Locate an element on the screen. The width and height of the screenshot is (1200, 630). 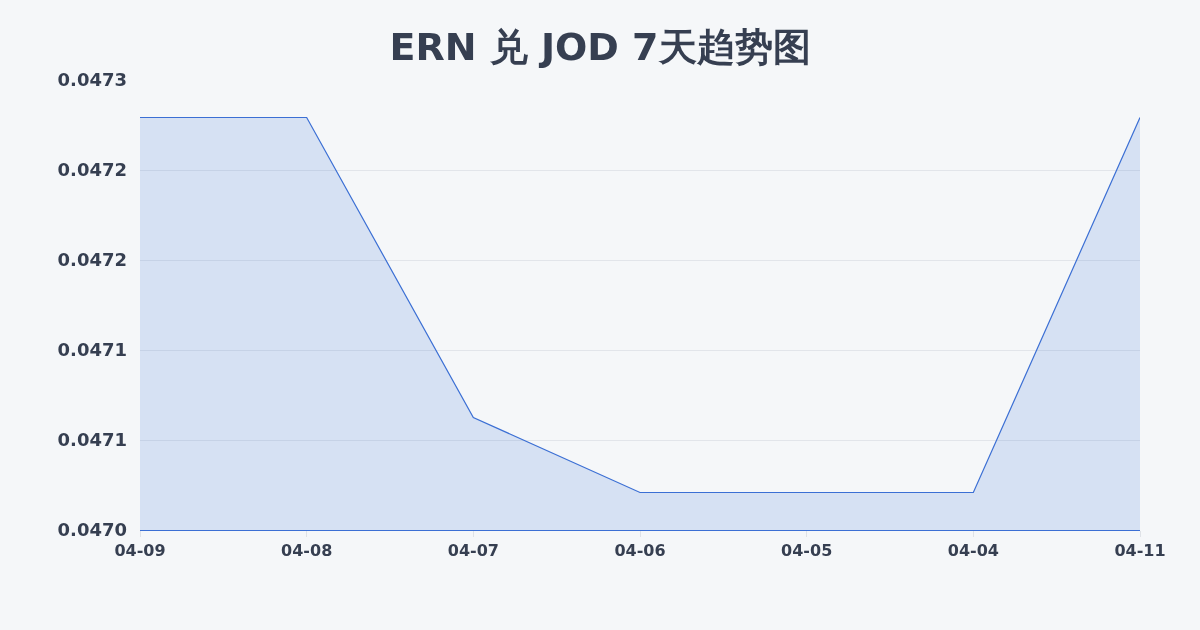
x-tick-label: 04-04 is located at coordinates (973, 551).